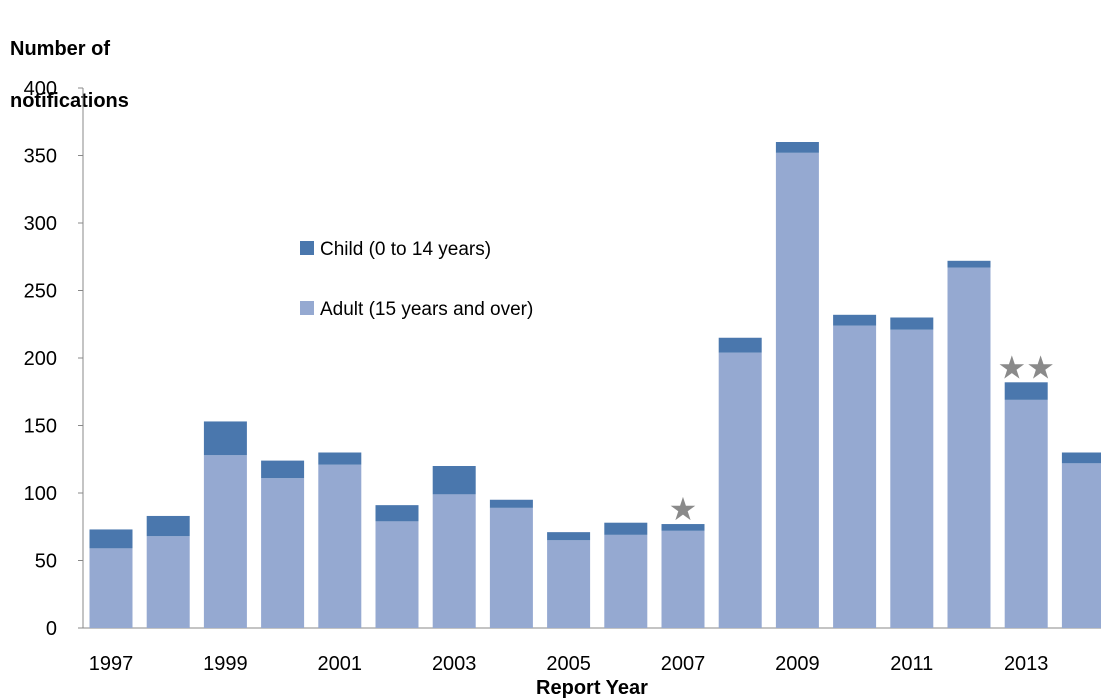 This screenshot has height=699, width=1101. Describe the element at coordinates (51, 629) in the screenshot. I see `y-tick-label: 0` at that location.